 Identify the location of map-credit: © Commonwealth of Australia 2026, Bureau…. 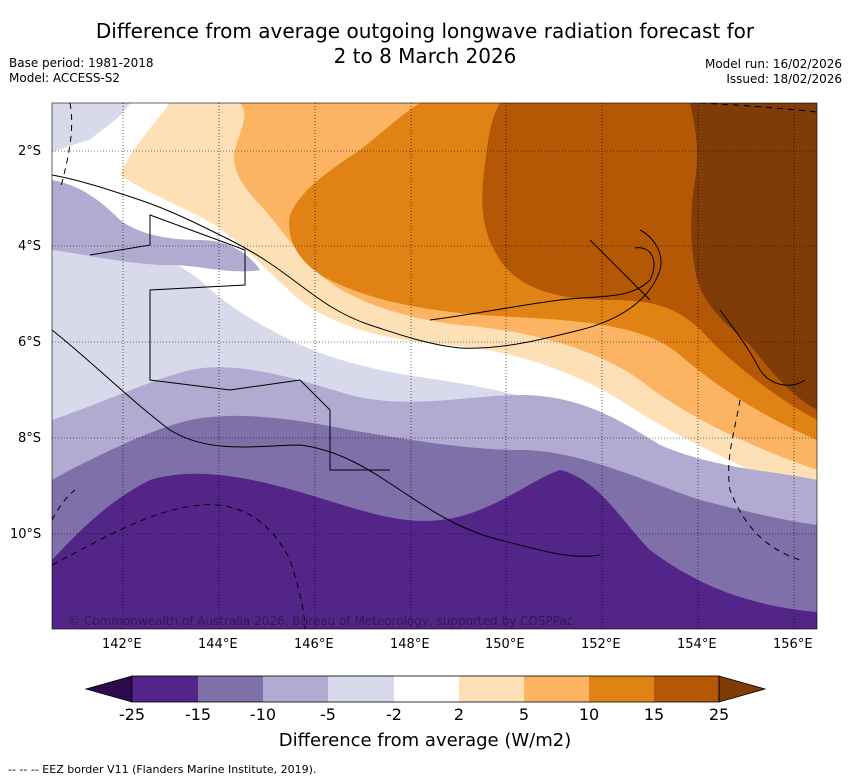
(321, 621).